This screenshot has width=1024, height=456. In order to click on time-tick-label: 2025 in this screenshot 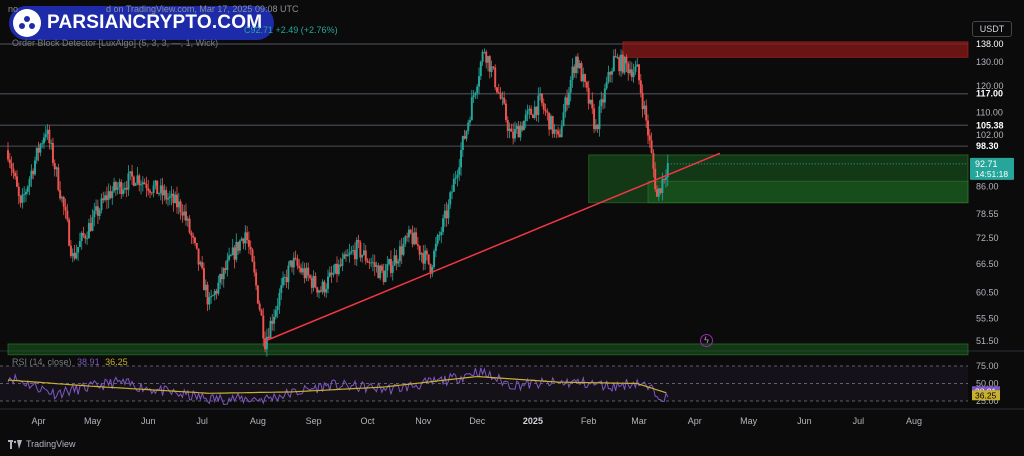, I will do `click(533, 421)`.